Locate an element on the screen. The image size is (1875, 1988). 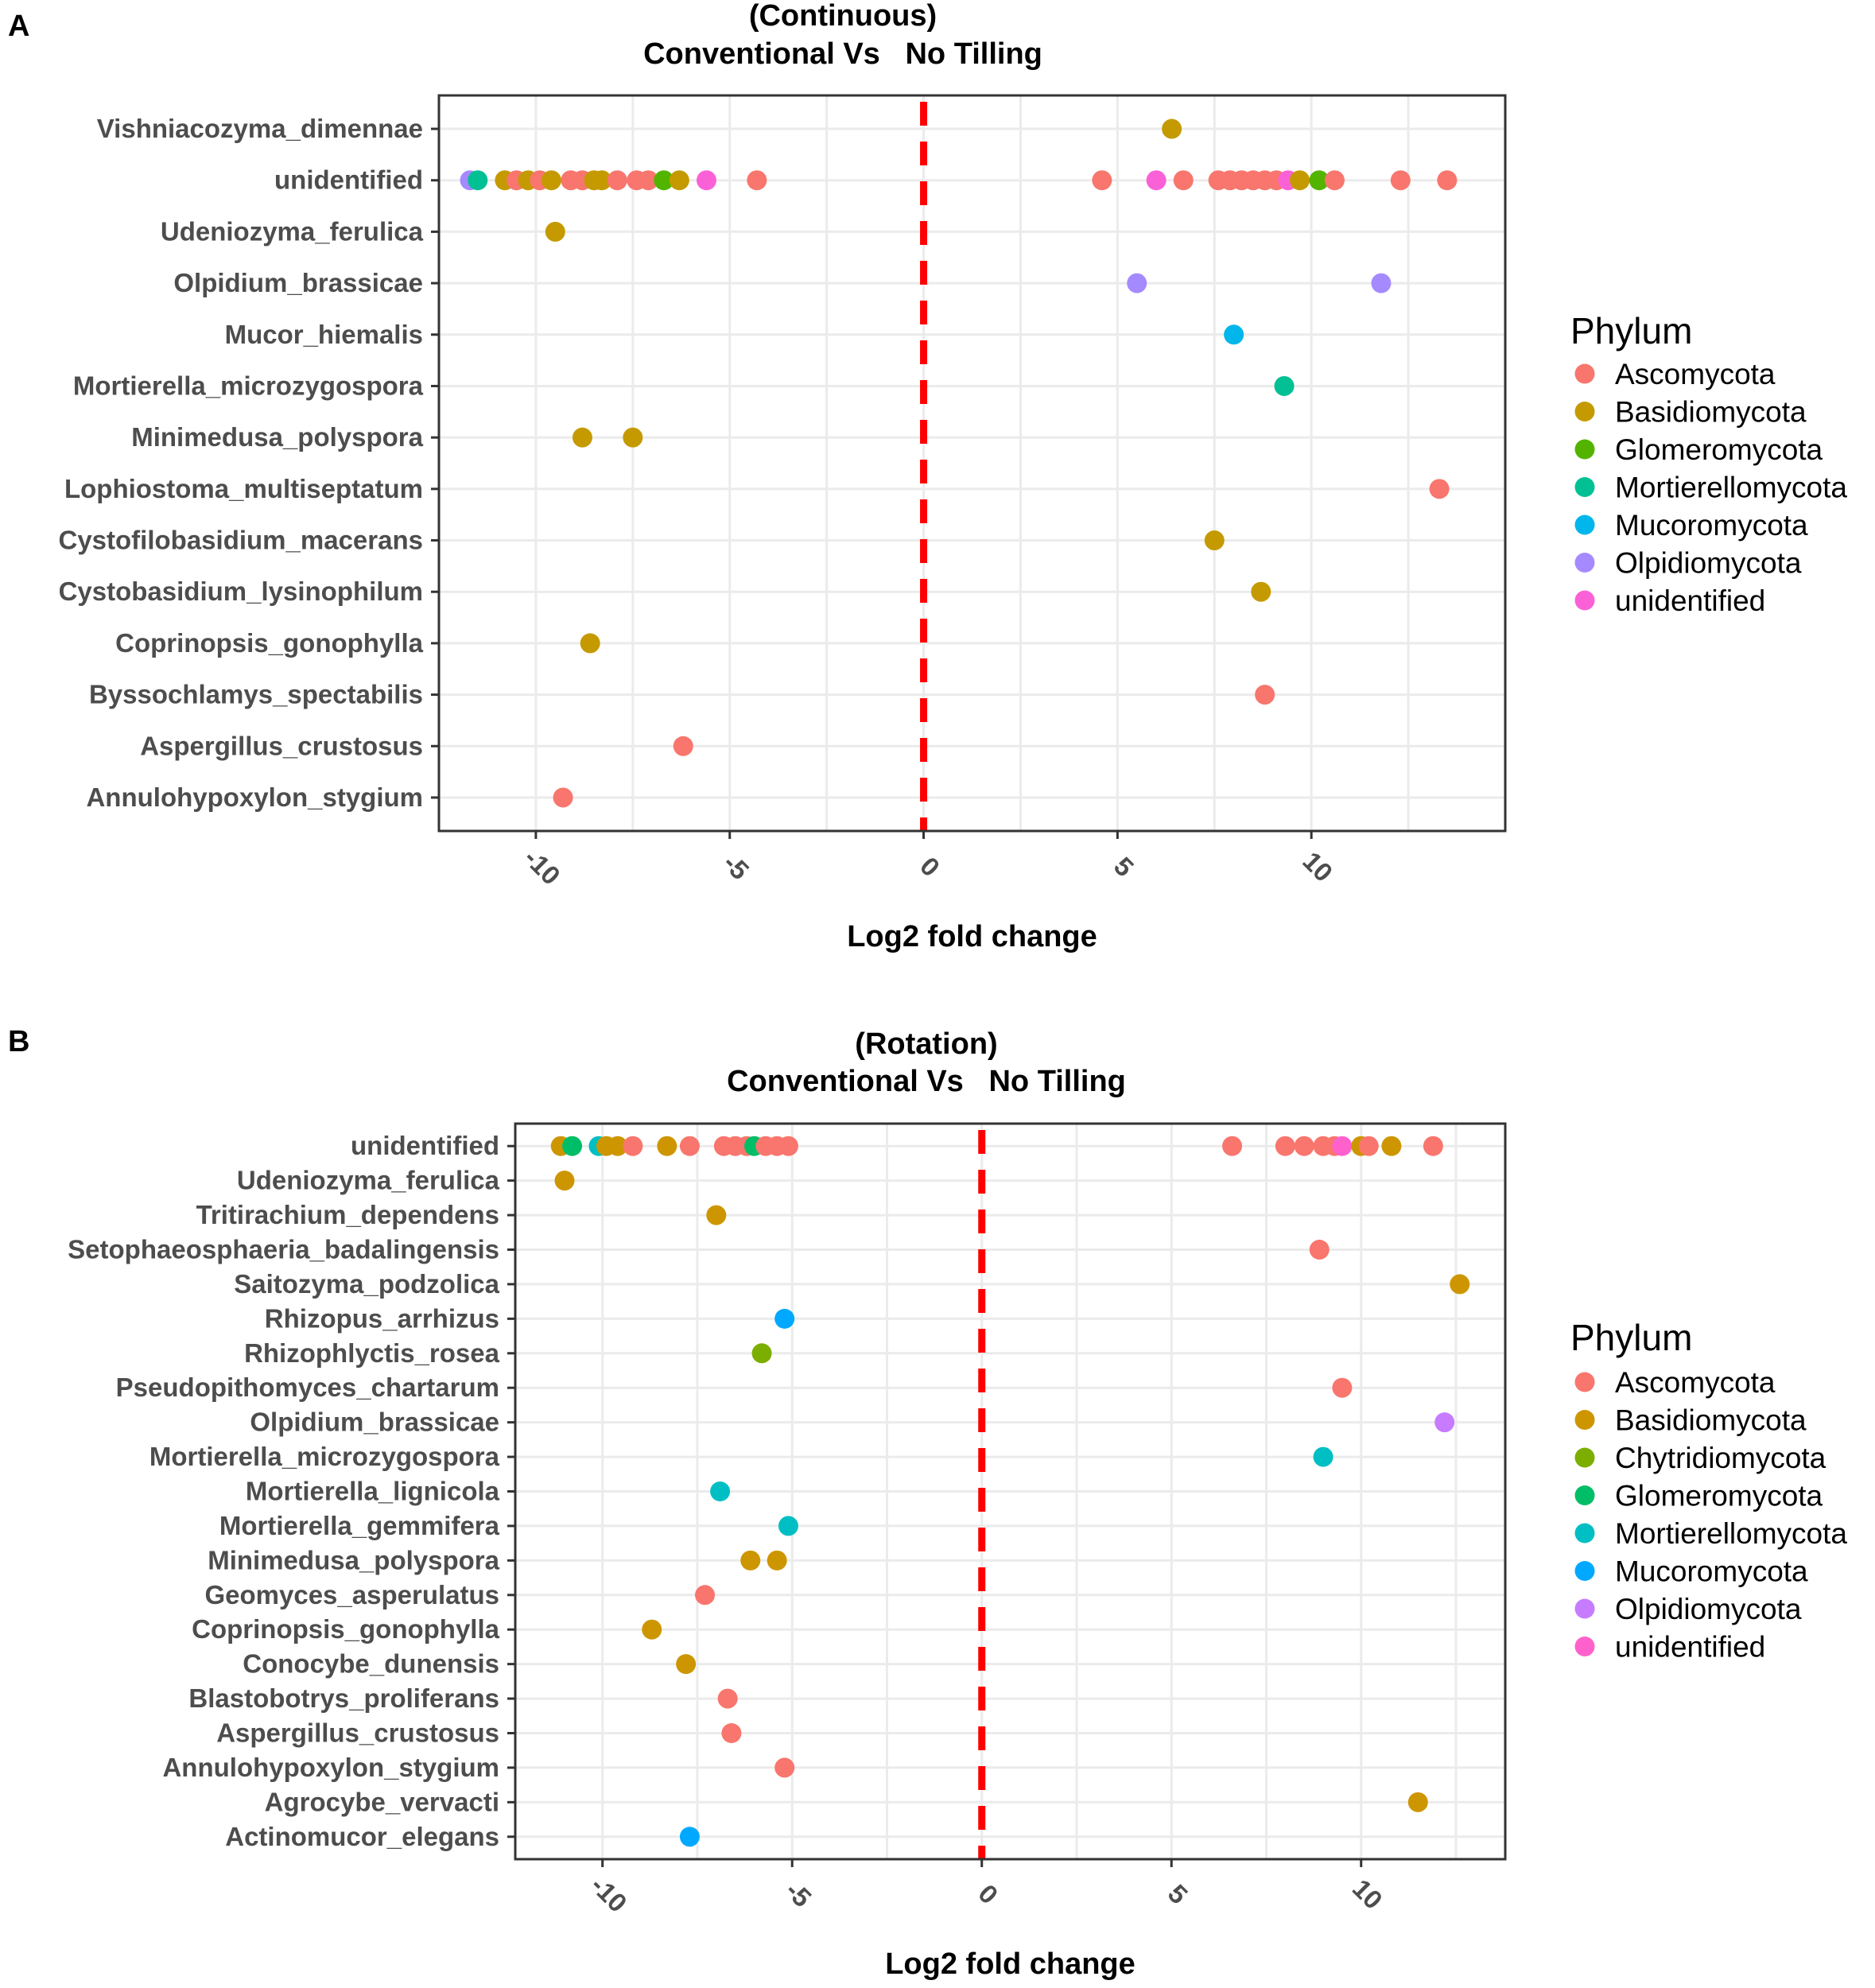
data-point-chytridiomycota is located at coordinates (761, 1353).